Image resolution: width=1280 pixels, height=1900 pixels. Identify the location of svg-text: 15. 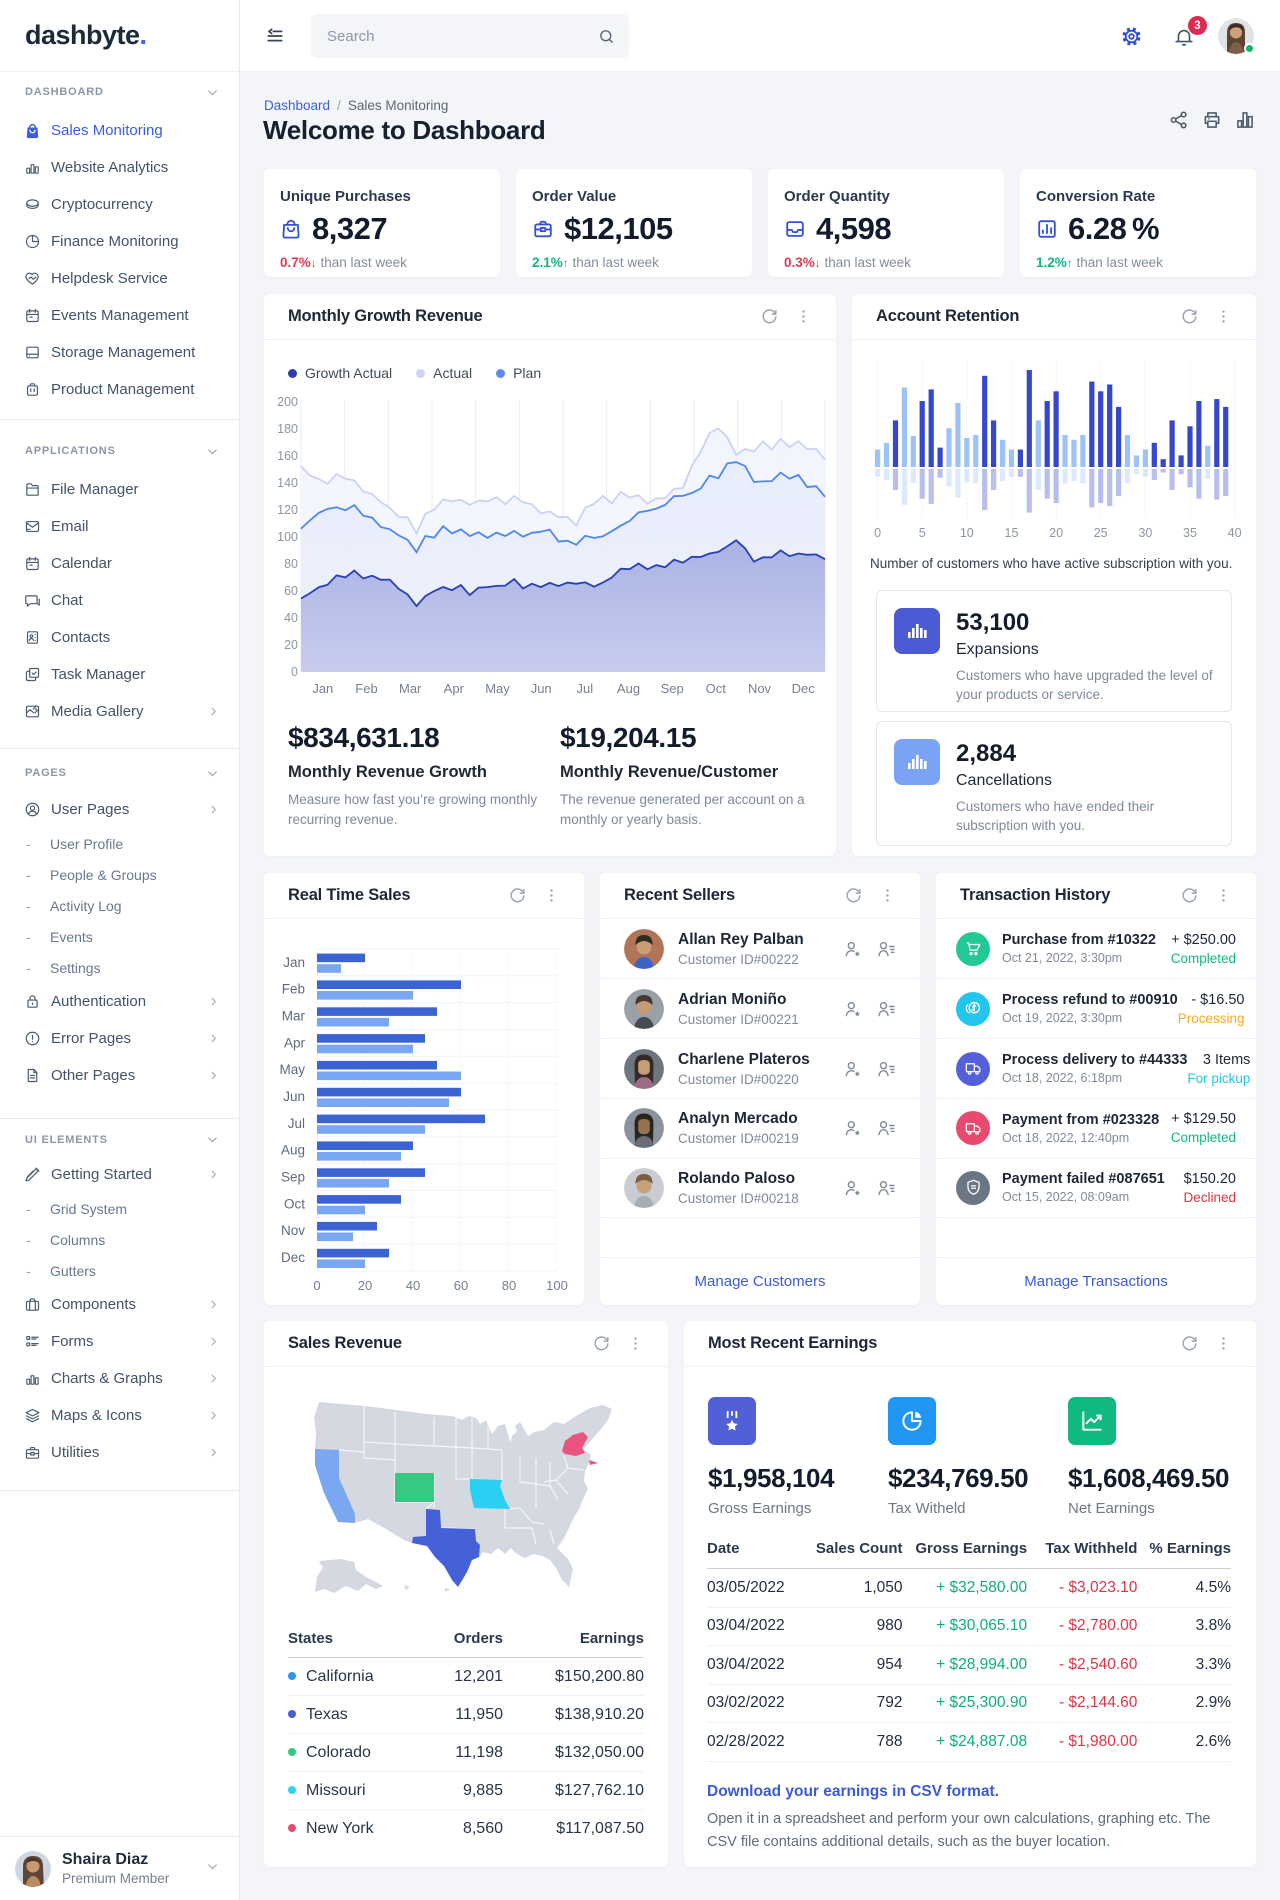
(1012, 533).